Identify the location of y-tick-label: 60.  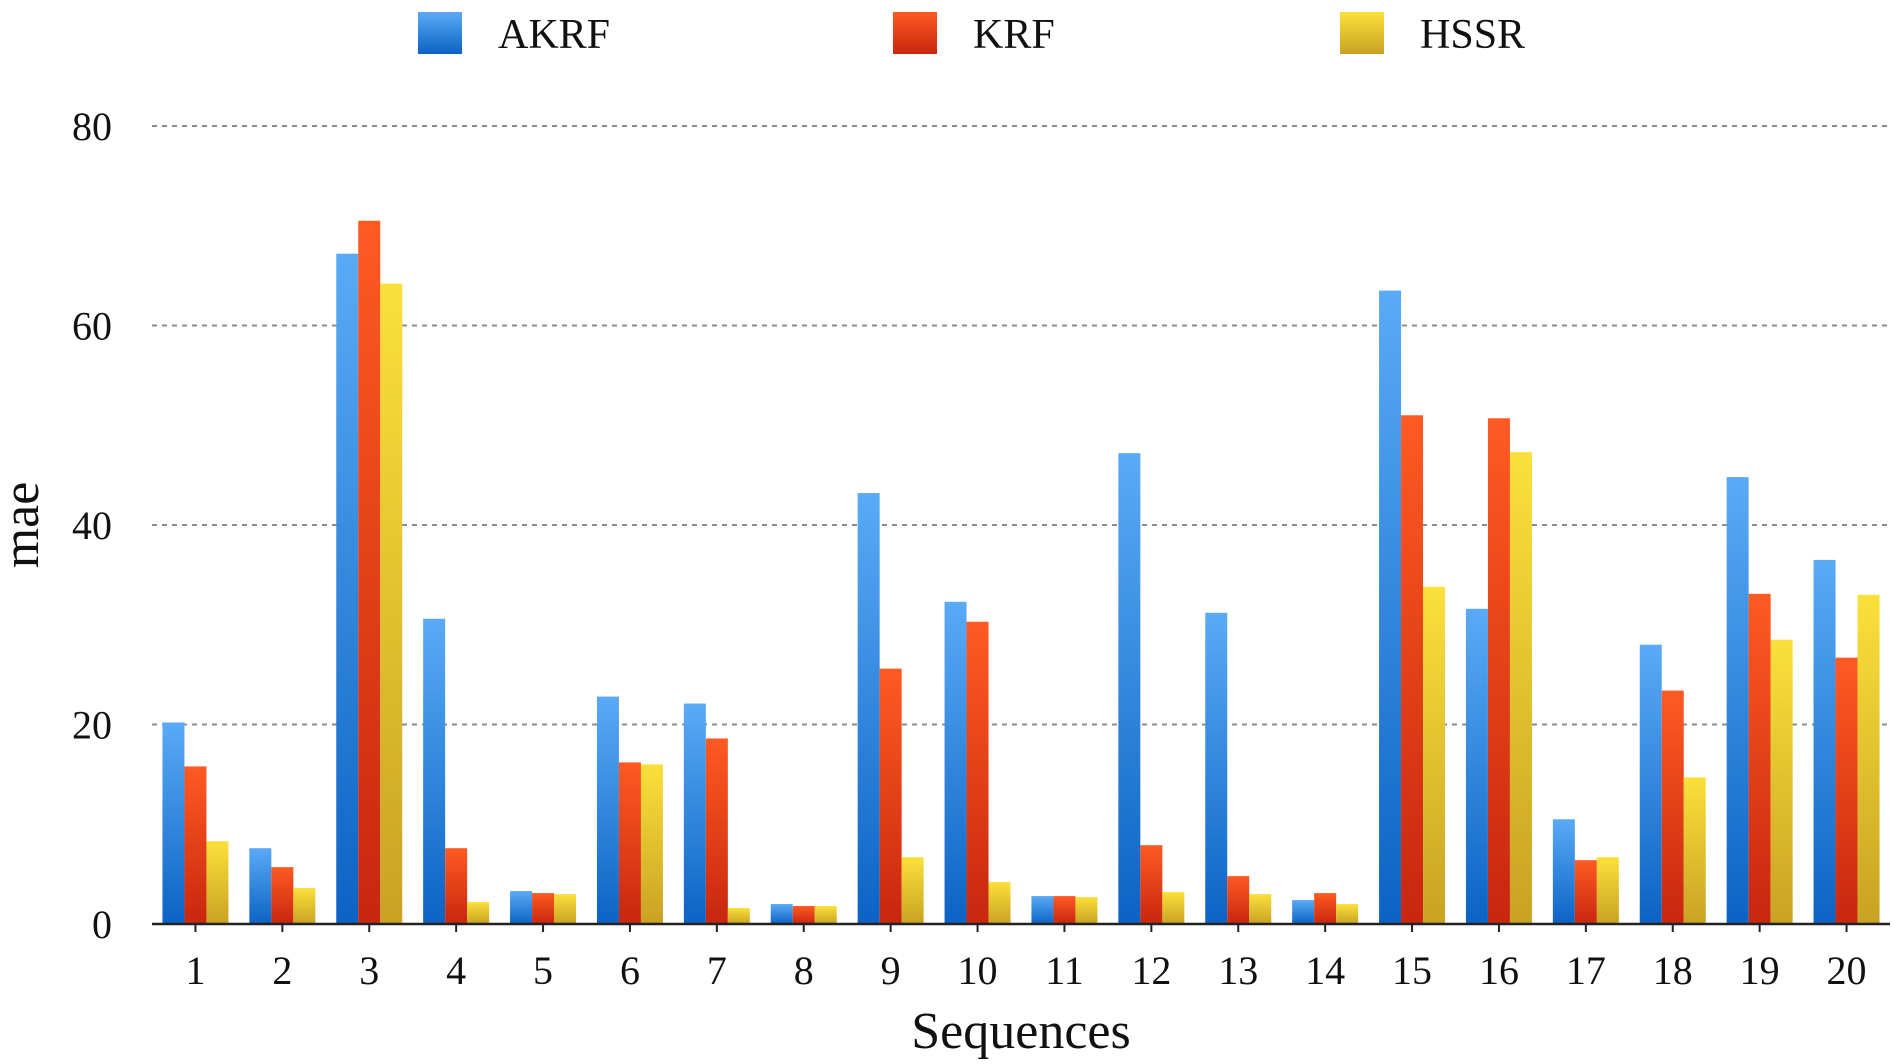
(92, 326).